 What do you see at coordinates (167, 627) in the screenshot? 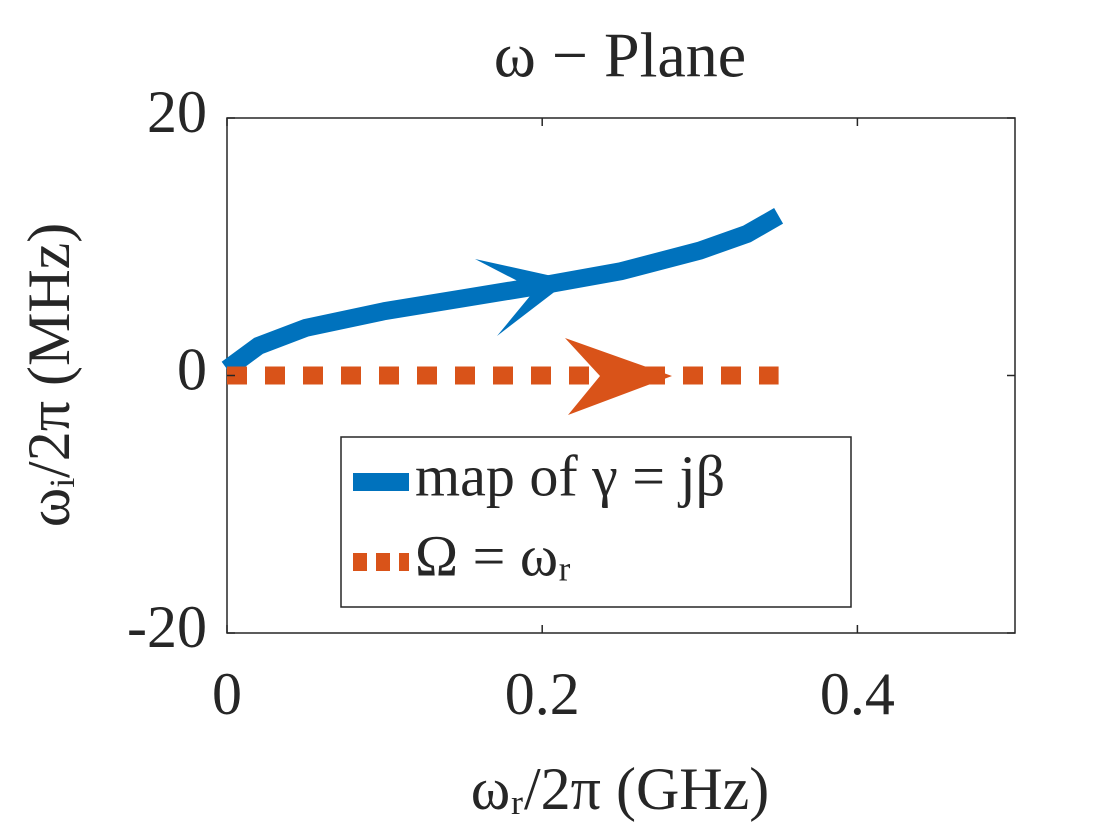
I see `y-tick-label: -20` at bounding box center [167, 627].